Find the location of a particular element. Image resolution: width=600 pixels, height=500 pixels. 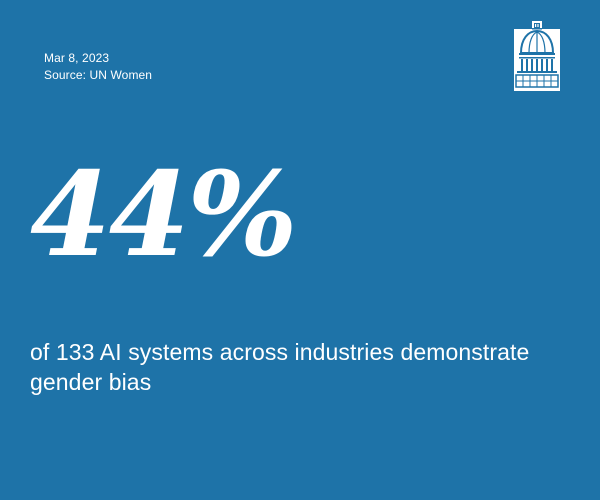

source-label: Source: UN Women is located at coordinates (98, 75).